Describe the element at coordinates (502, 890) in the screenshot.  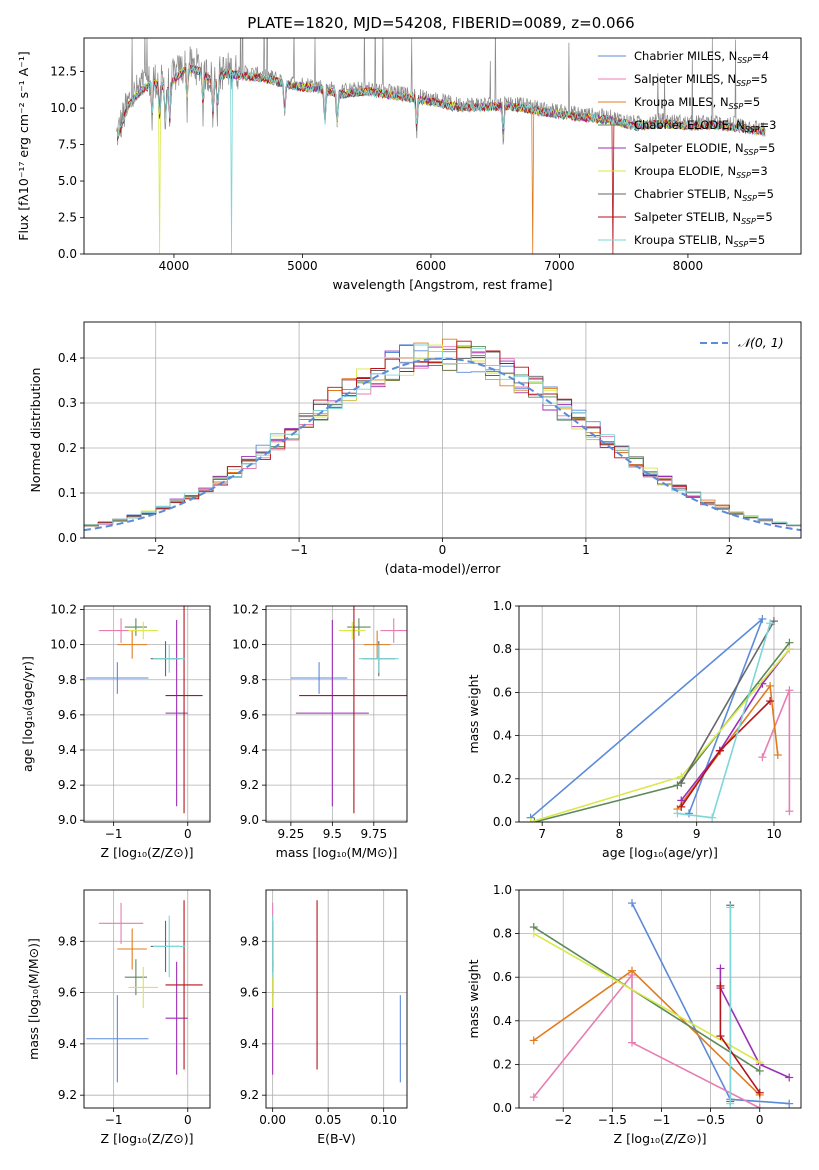
I see `y-tick-label: 1.0` at that location.